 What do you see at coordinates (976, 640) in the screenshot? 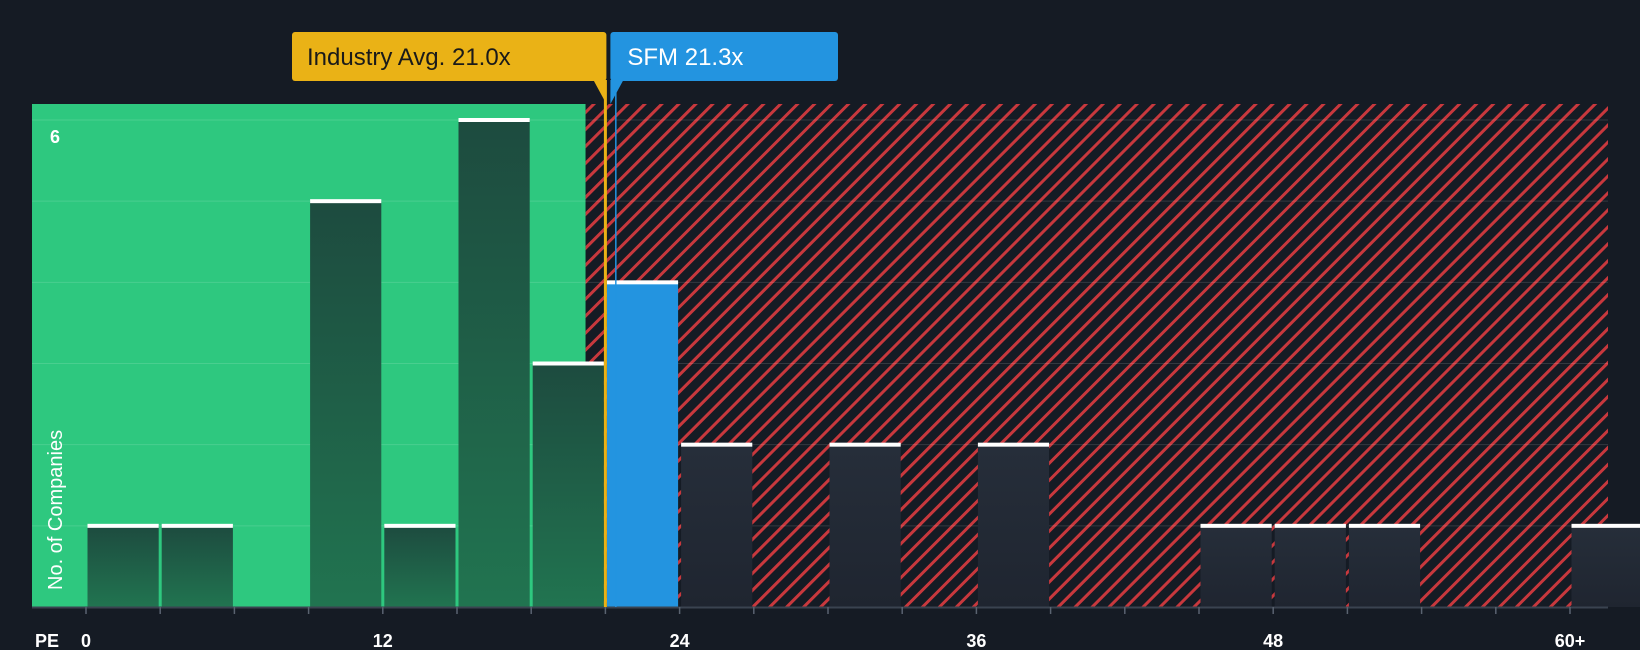
I see `x-tick-label: 36` at bounding box center [976, 640].